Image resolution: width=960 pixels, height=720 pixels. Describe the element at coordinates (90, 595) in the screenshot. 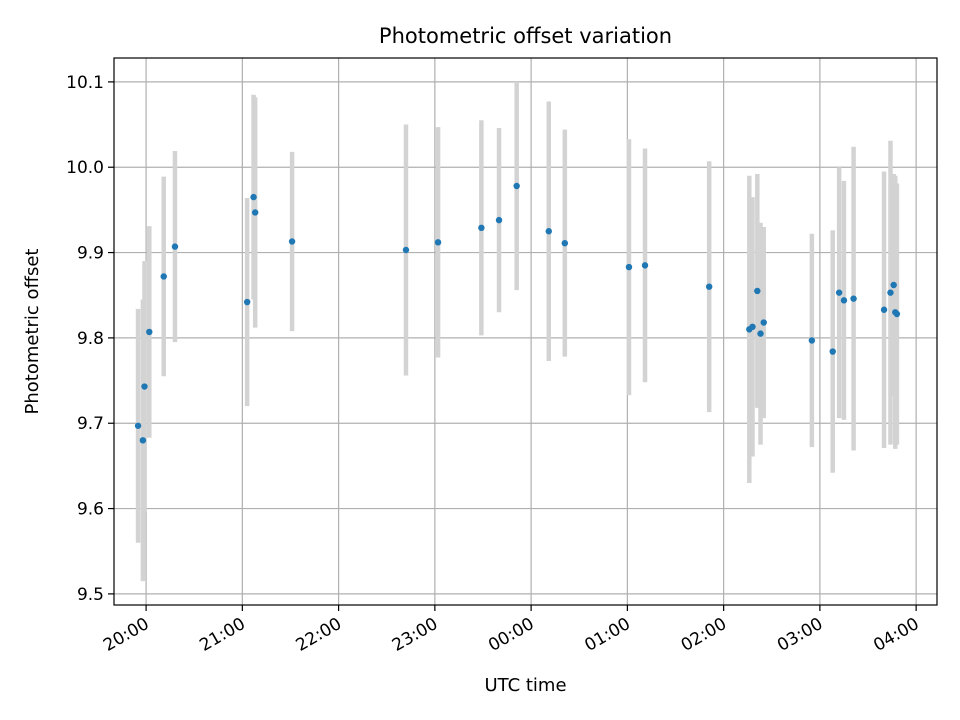

I see `y-tick-label: 9.5` at that location.